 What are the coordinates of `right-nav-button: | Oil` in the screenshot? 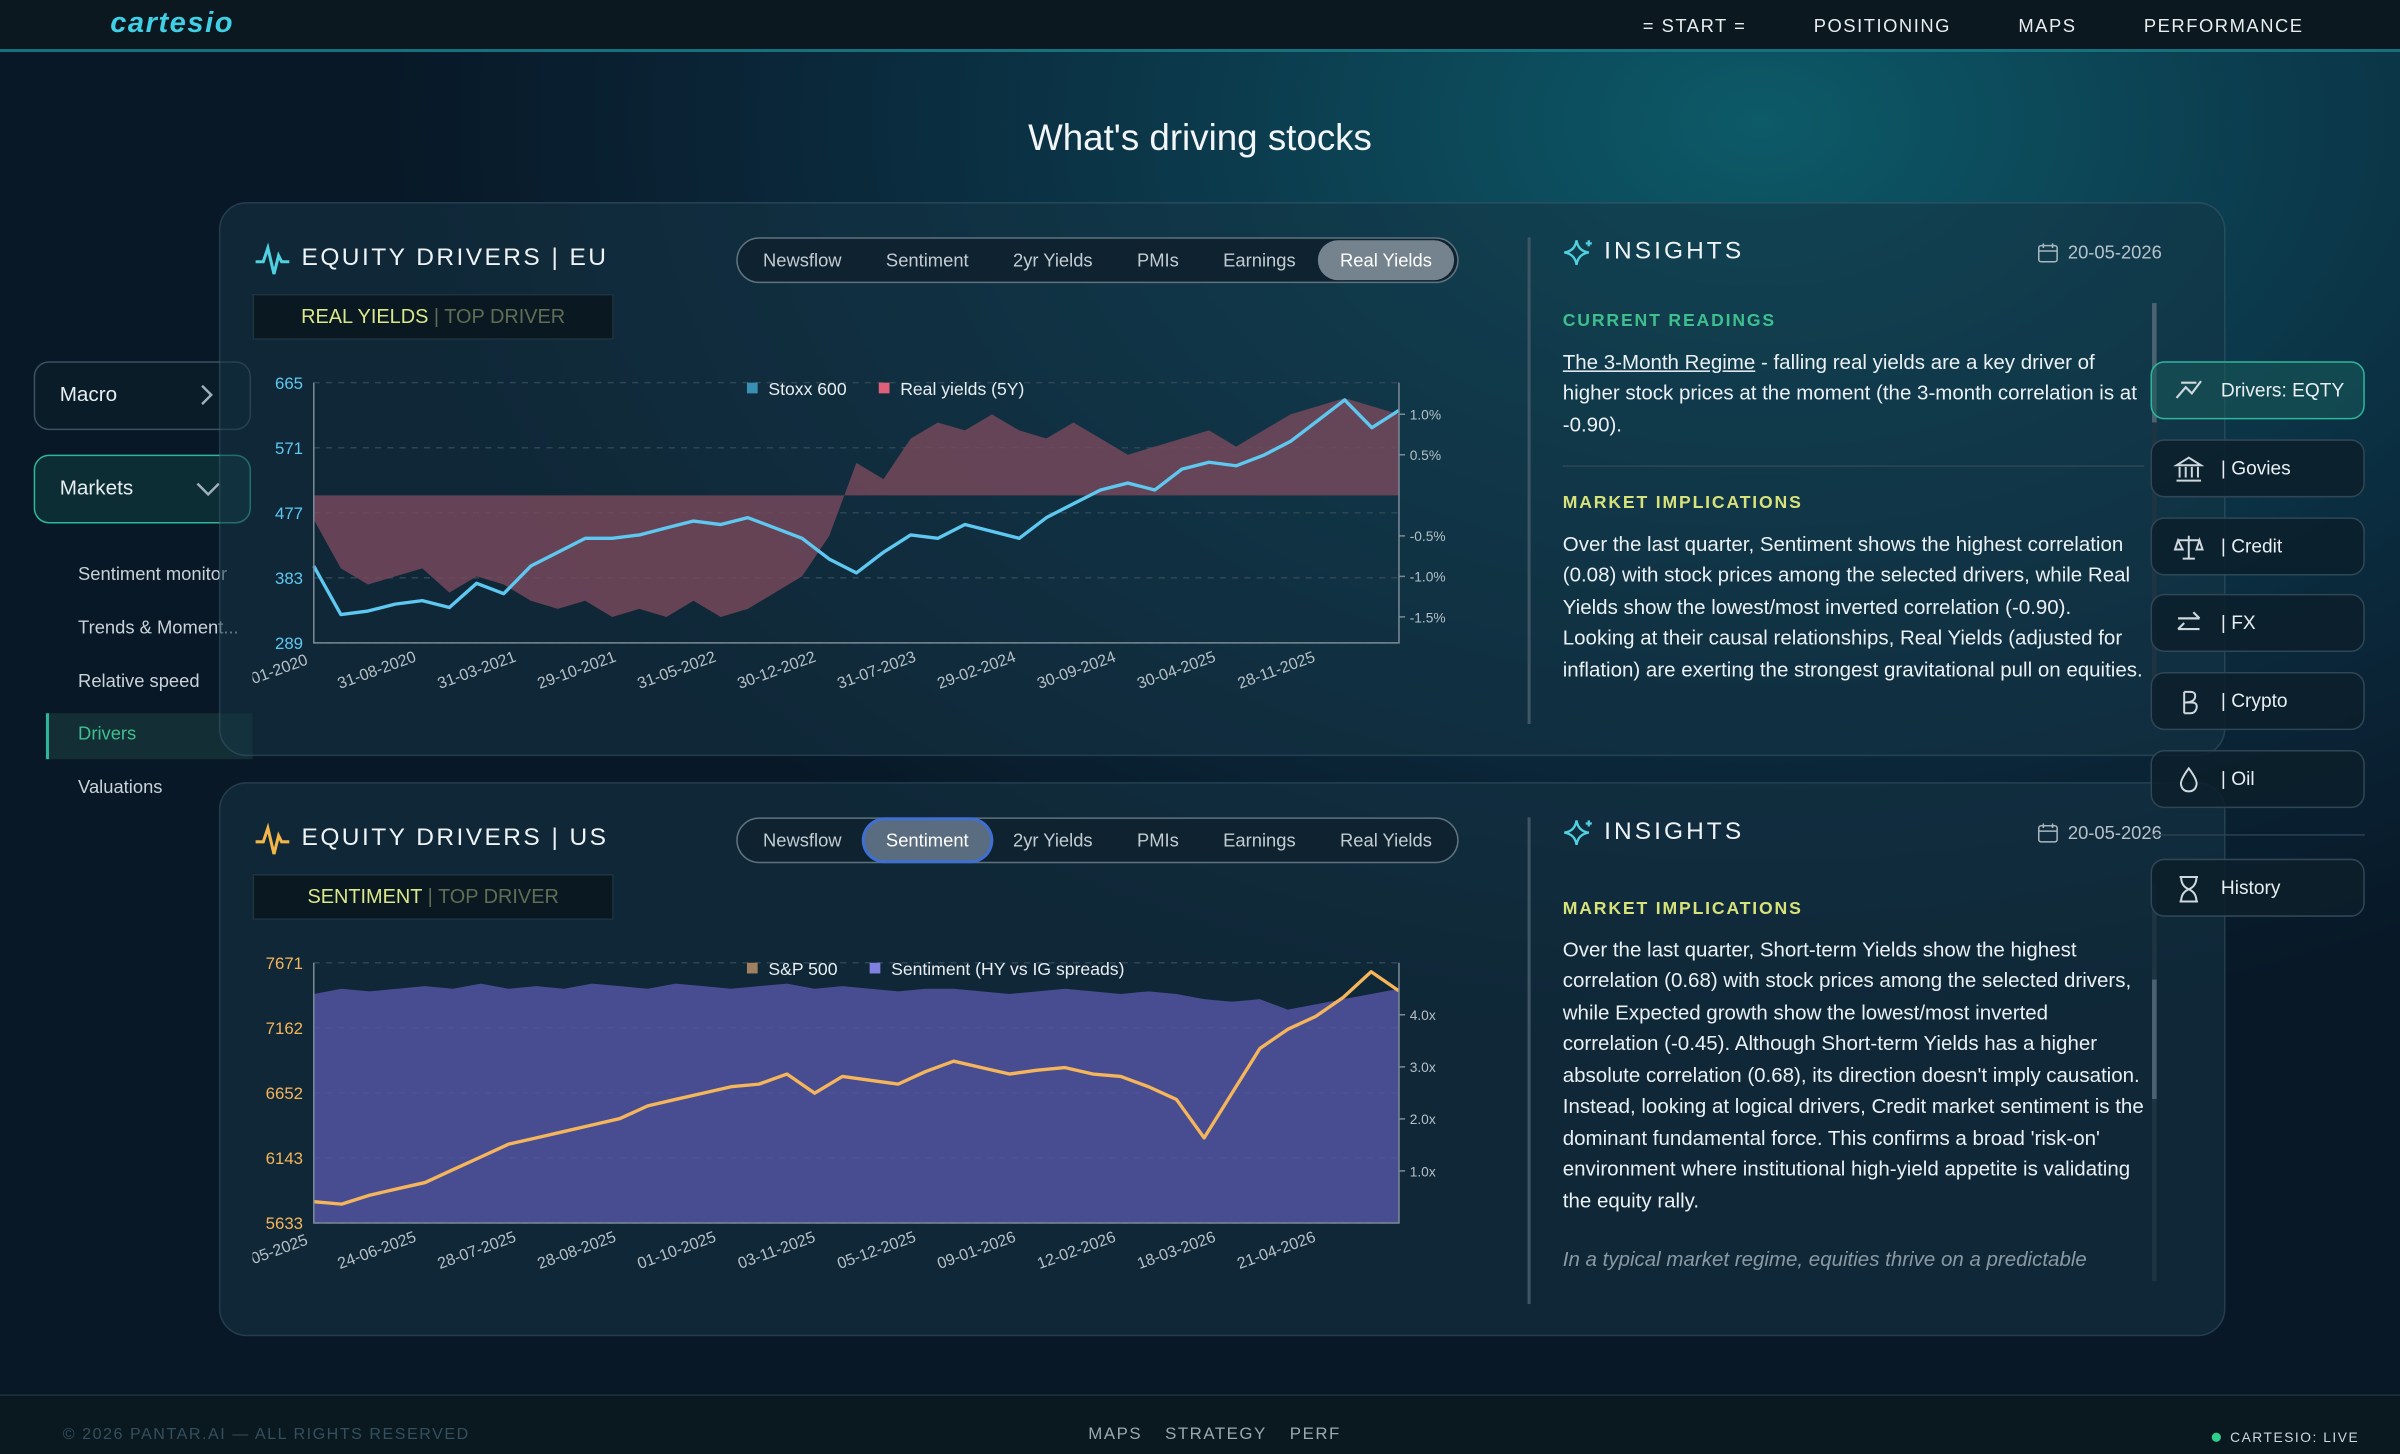 It's located at (2257, 779).